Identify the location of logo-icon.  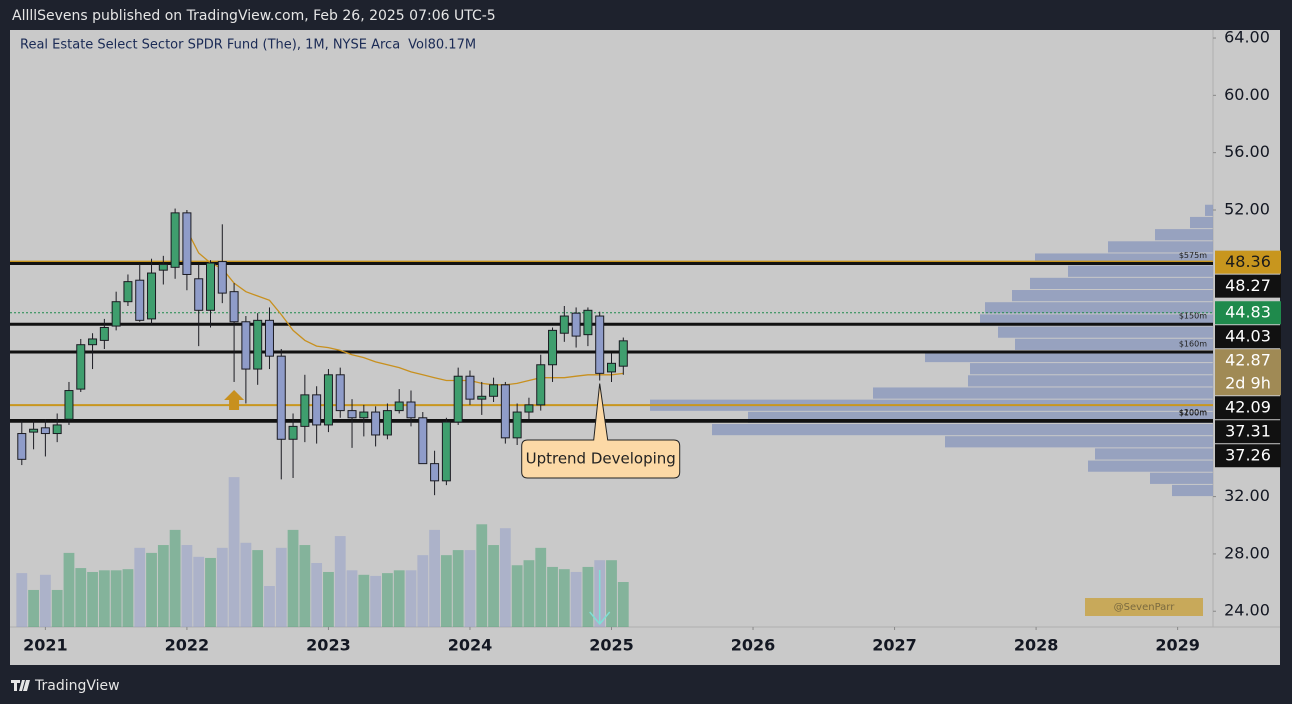
(20, 685).